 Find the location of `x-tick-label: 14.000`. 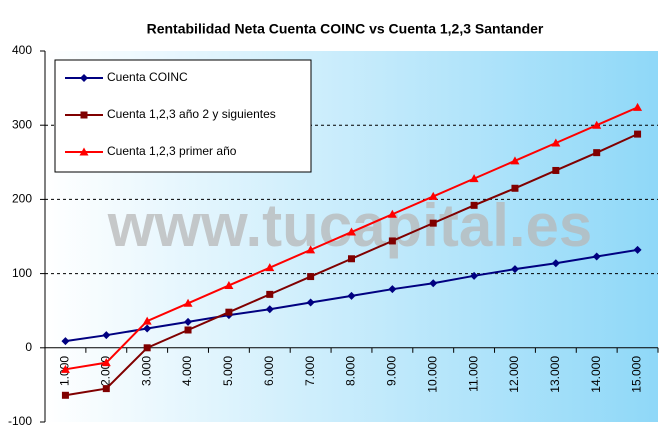

x-tick-label: 14.000 is located at coordinates (596, 374).